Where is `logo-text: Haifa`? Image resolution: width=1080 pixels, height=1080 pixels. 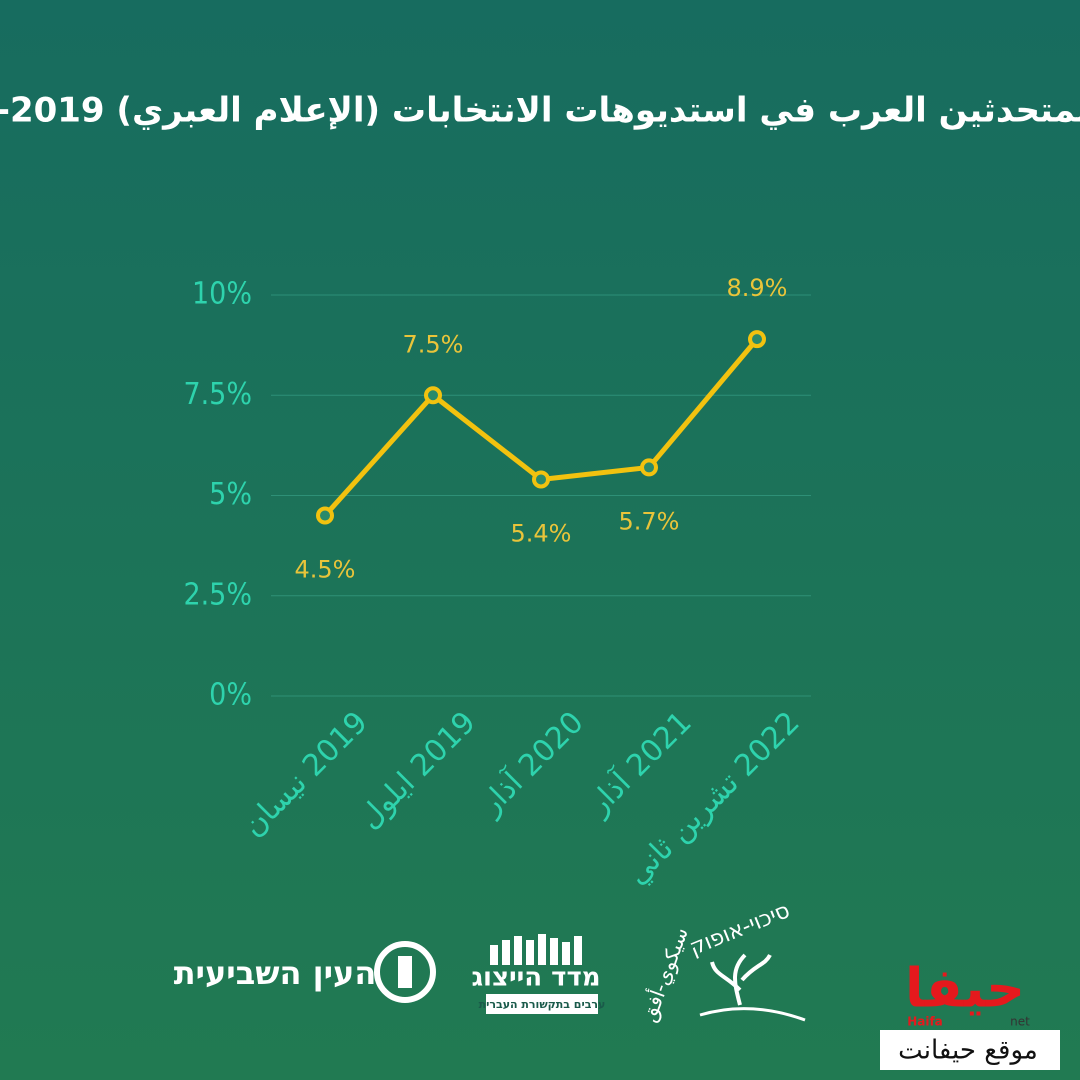 logo-text: Haifa is located at coordinates (925, 1022).